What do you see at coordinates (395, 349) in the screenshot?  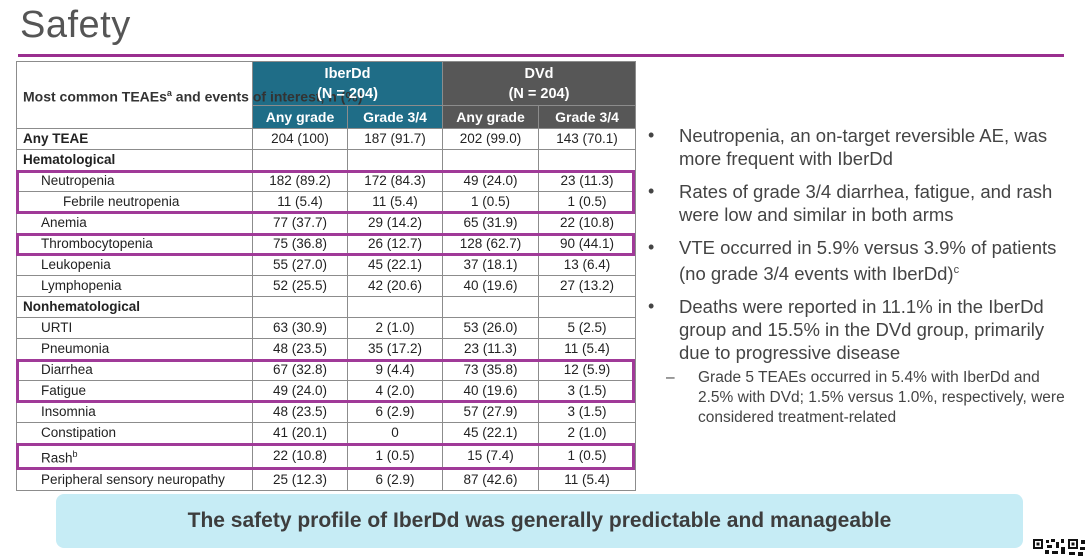 I see `row-value: 35 (17.2)` at bounding box center [395, 349].